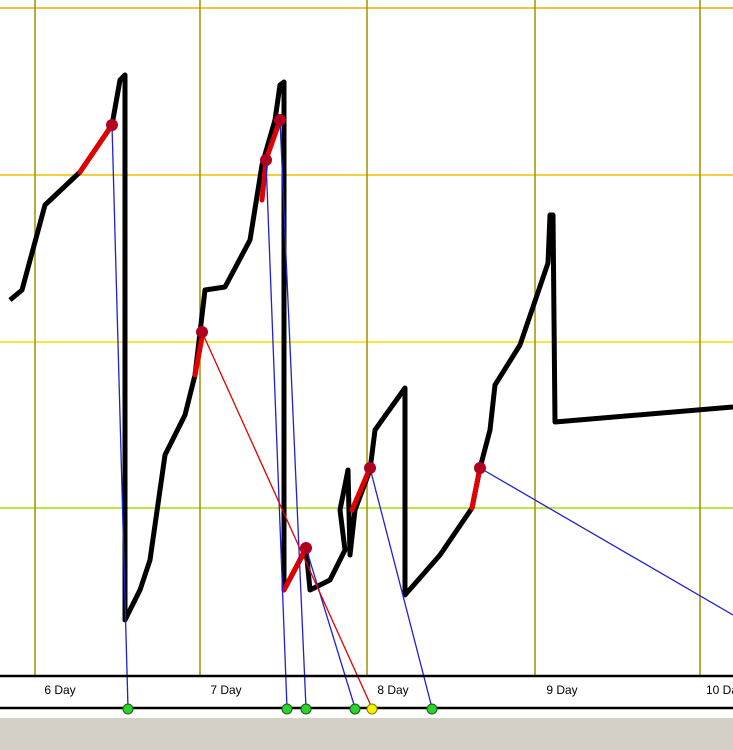 The width and height of the screenshot is (733, 750). I want to click on x-tick-label: 8 Day, so click(392, 690).